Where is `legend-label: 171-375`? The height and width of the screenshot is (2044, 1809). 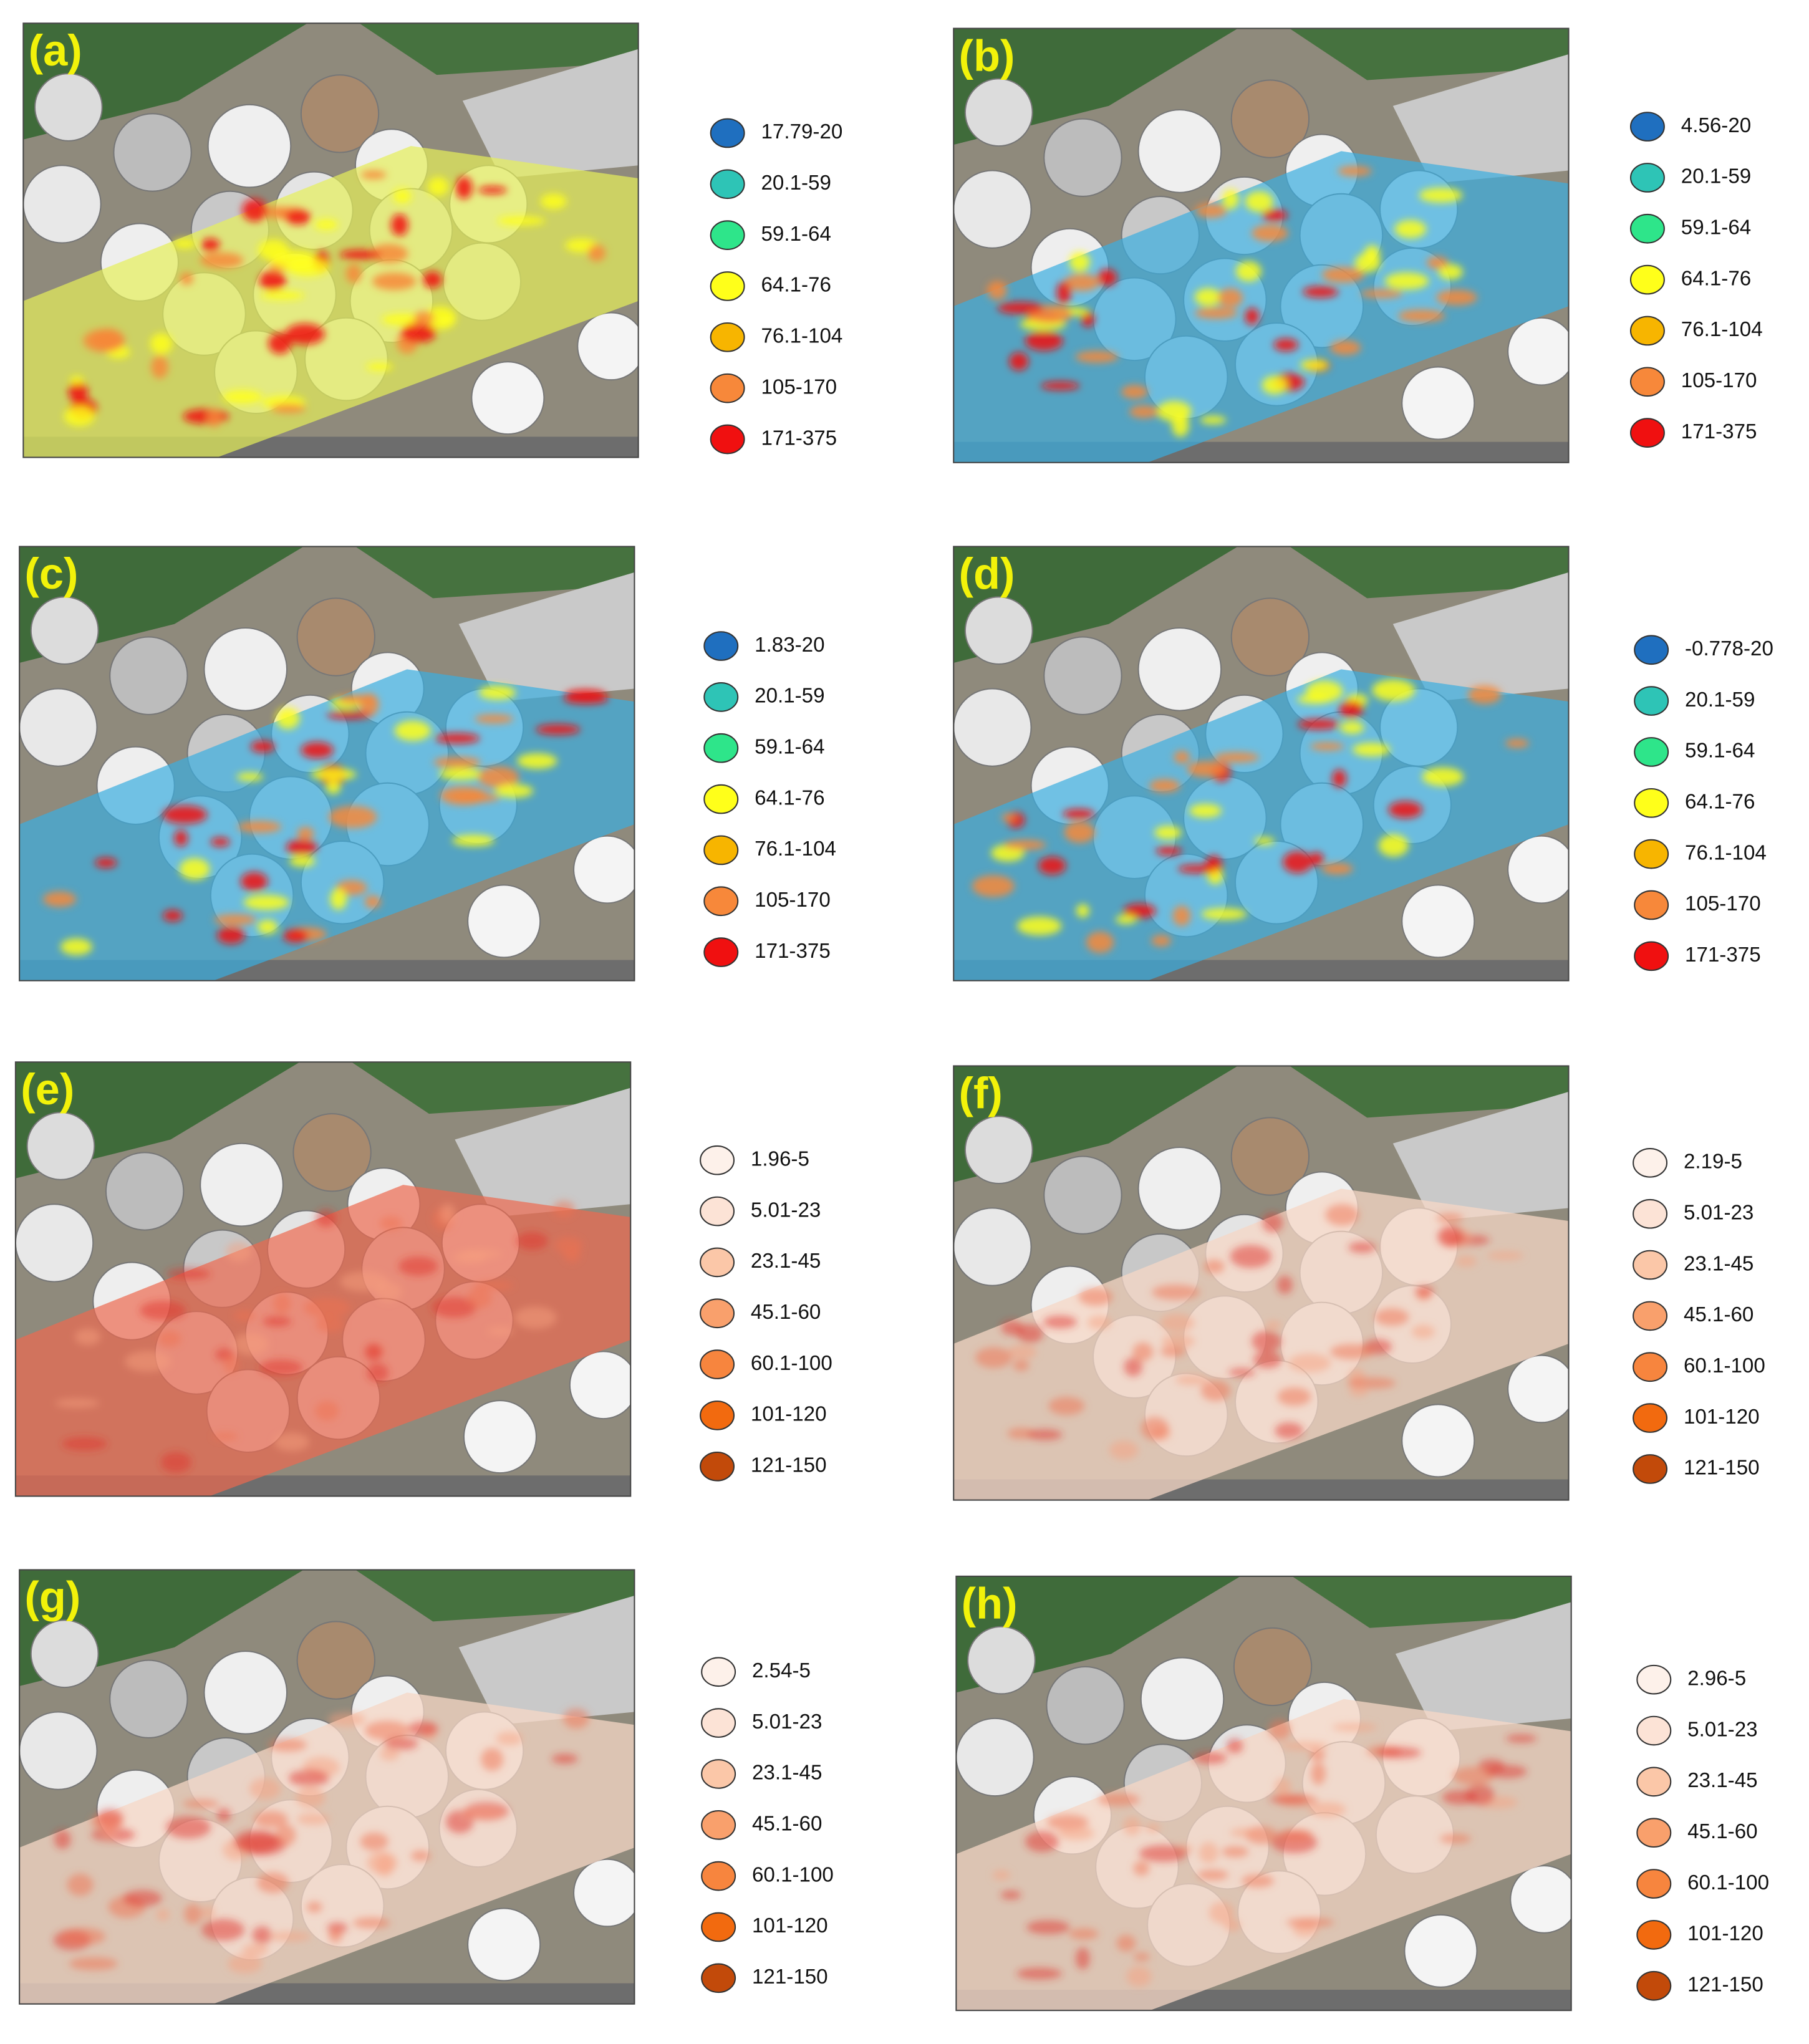
legend-label: 171-375 is located at coordinates (799, 438).